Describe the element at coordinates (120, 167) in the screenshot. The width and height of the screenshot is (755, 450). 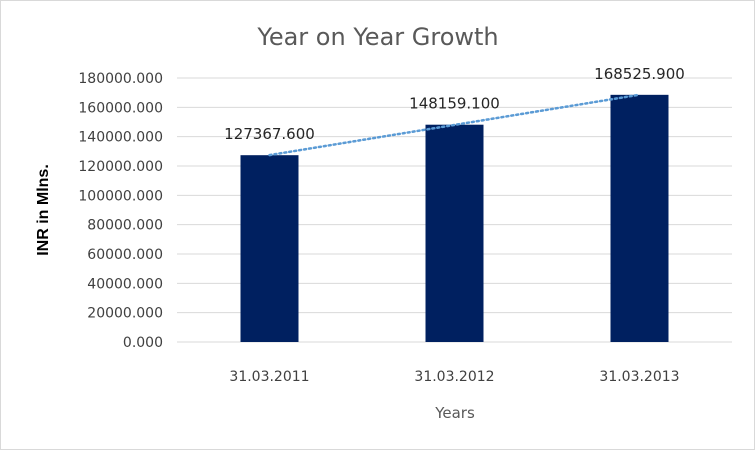
I see `y-tick-label: 120000.000` at that location.